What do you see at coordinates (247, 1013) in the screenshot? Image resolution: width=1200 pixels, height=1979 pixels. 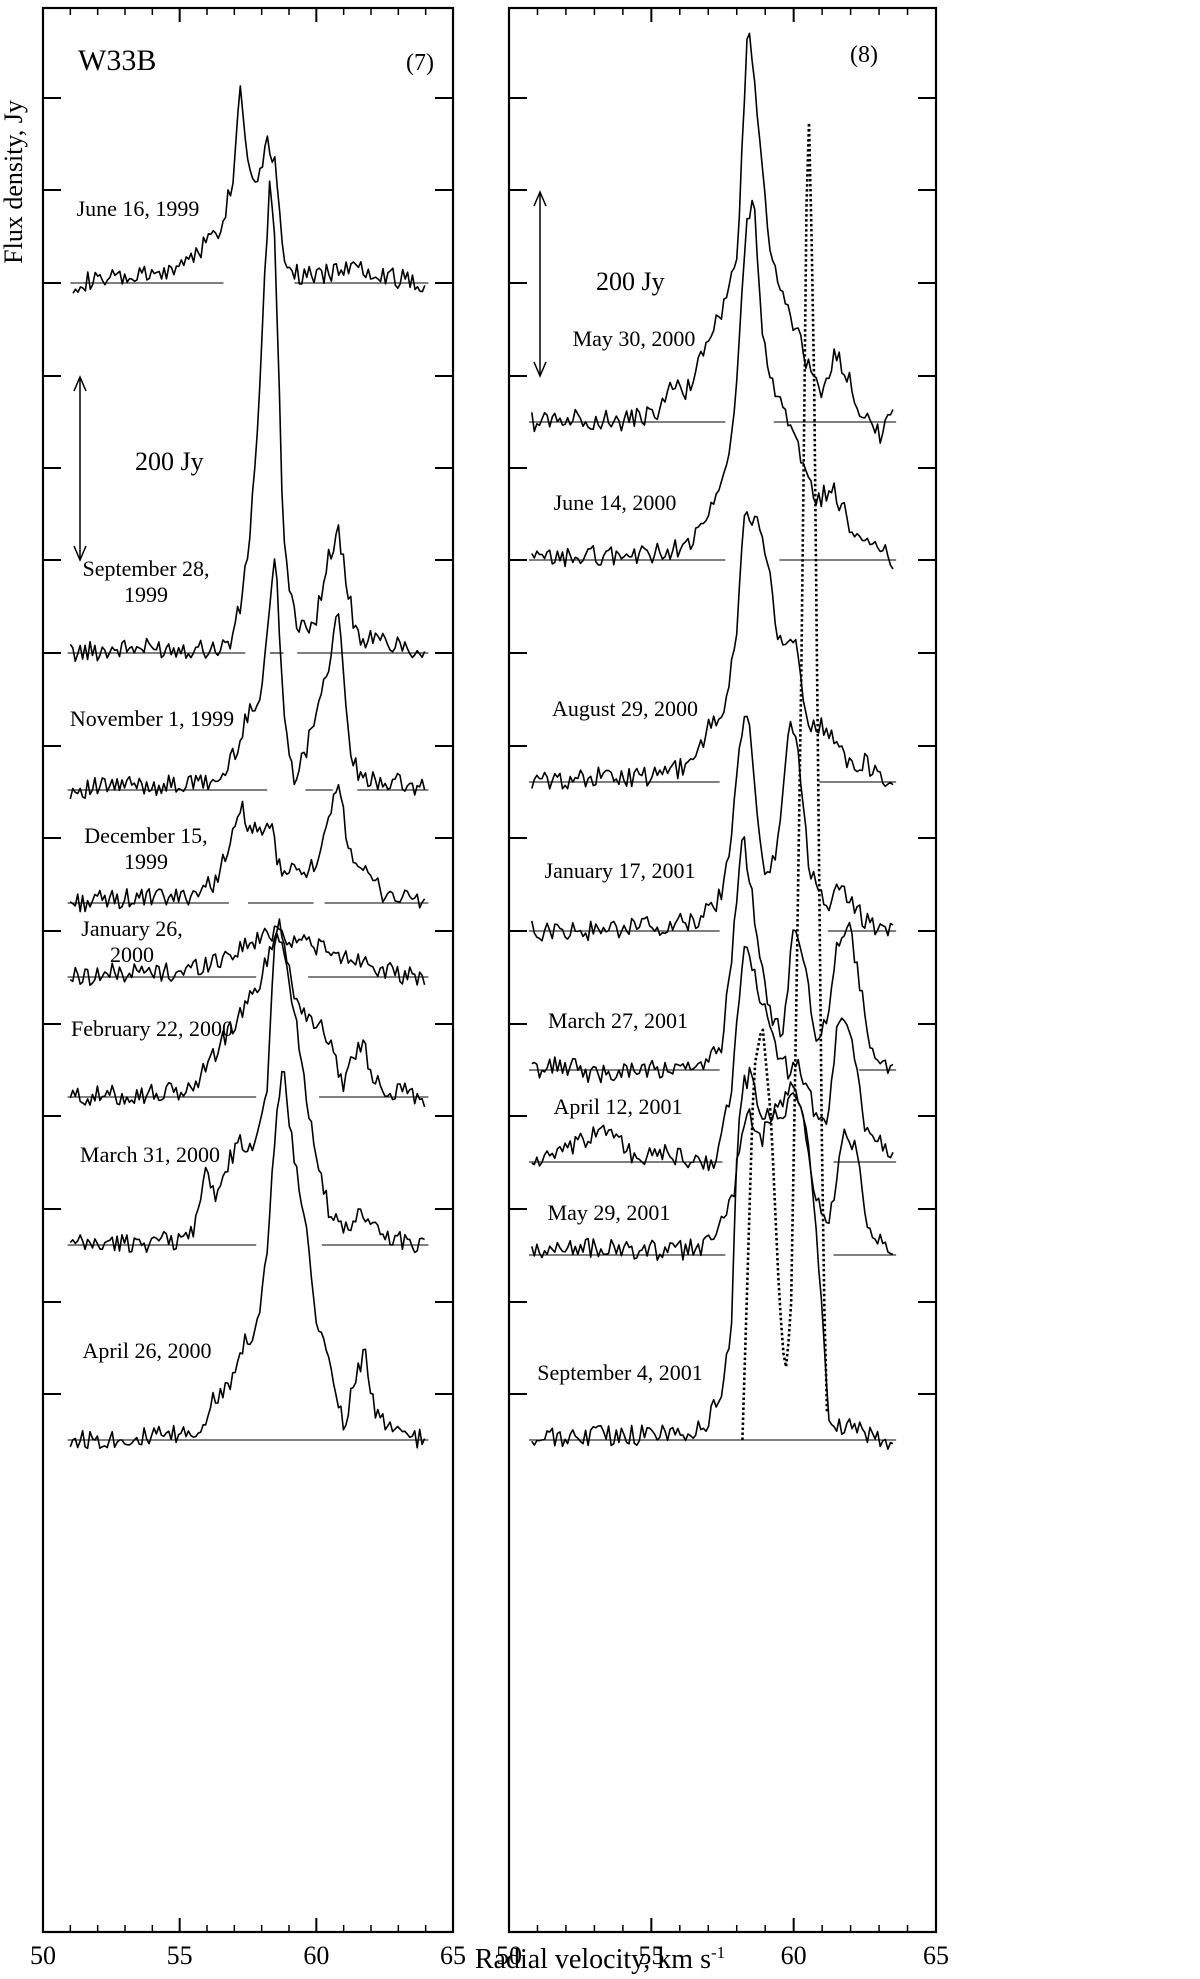 I see `spectrum-line-february-22-2000` at bounding box center [247, 1013].